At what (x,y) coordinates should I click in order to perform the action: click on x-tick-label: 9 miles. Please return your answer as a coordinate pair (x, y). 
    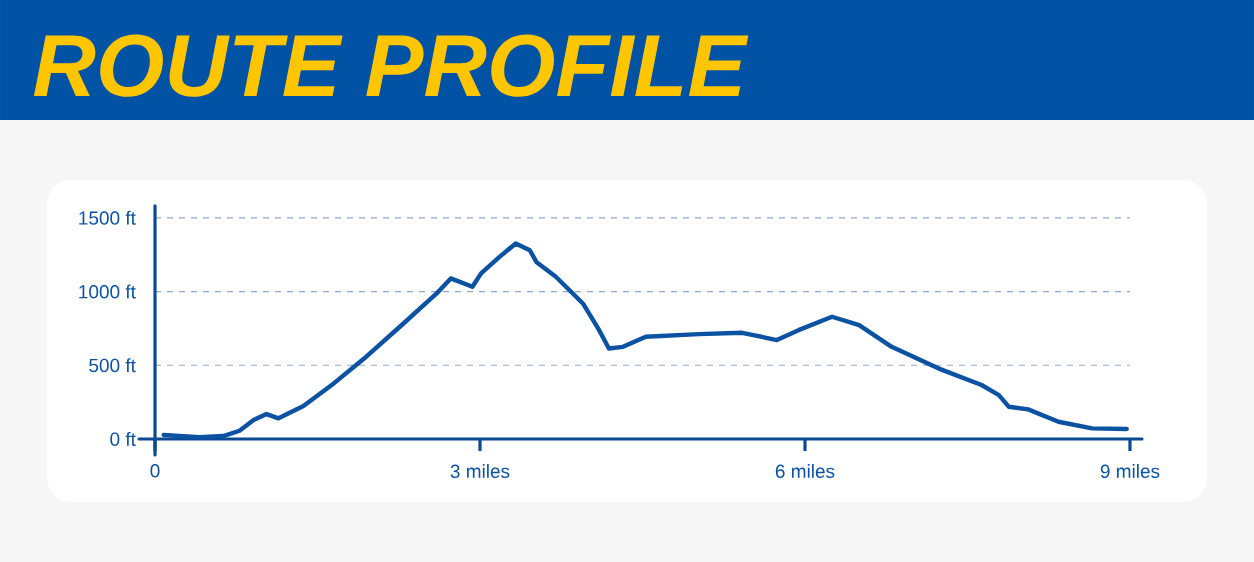
    Looking at the image, I should click on (1130, 471).